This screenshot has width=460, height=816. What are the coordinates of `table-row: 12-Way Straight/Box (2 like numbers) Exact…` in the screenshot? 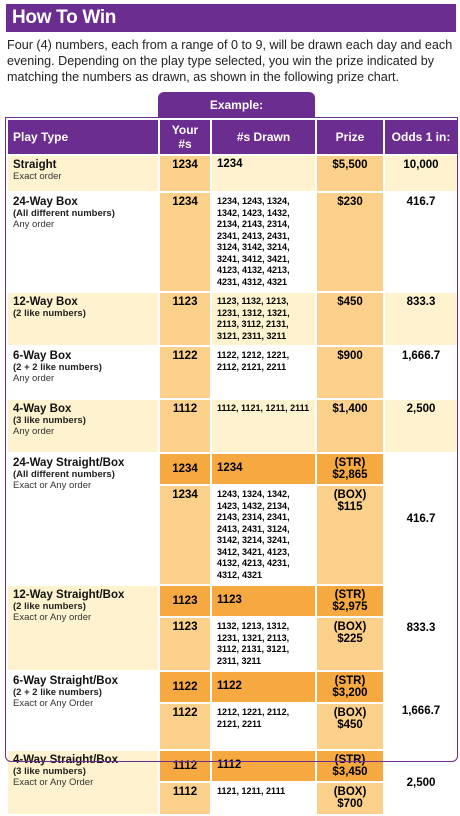 It's located at (232, 628).